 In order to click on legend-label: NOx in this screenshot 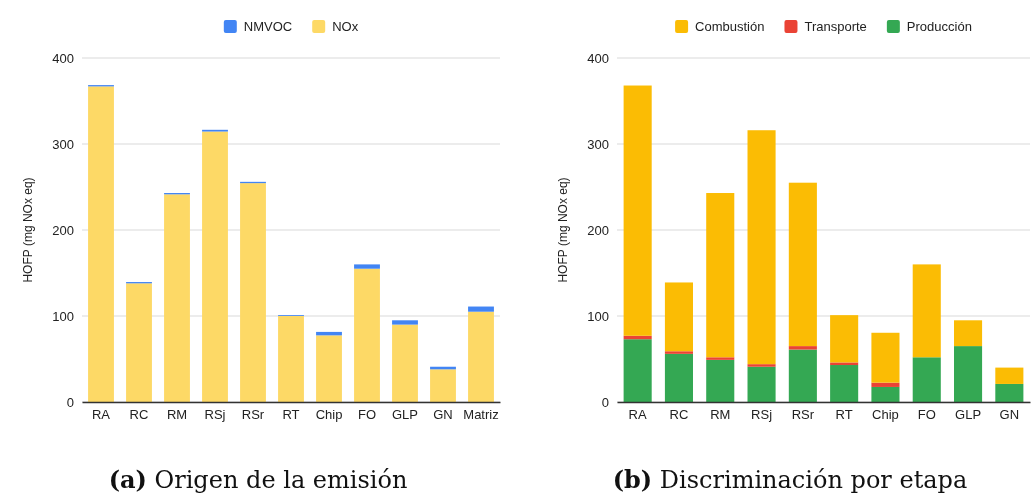, I will do `click(345, 26)`.